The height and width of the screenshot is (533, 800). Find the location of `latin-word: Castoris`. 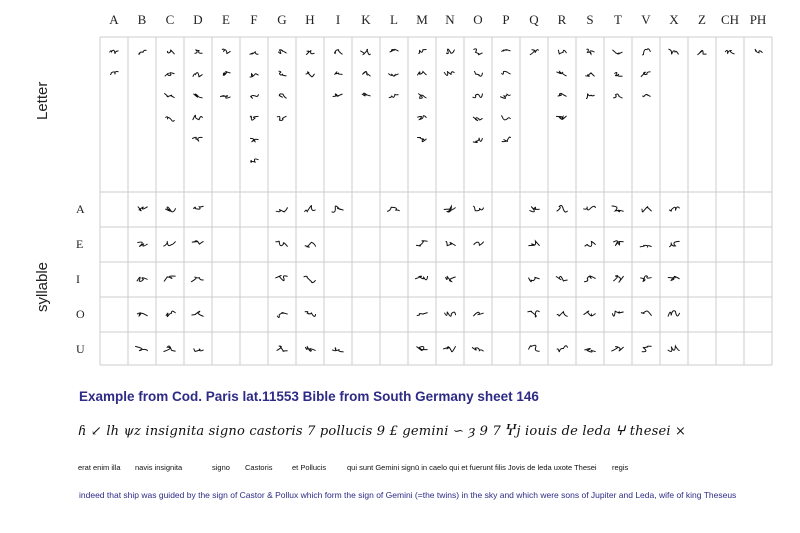

latin-word: Castoris is located at coordinates (259, 467).